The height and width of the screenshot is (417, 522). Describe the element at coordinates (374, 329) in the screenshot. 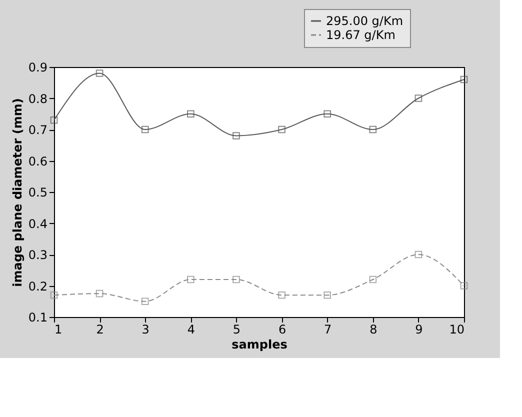

I see `x-tick-label: 8` at that location.